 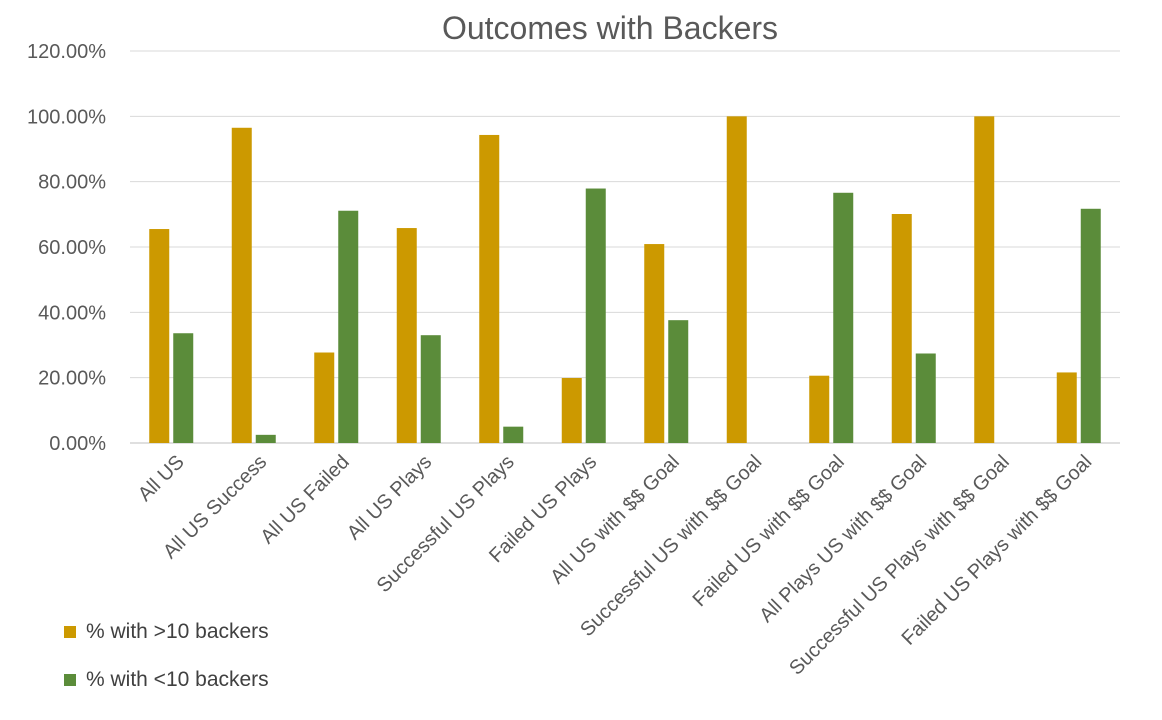 What do you see at coordinates (177, 631) in the screenshot?
I see `legend-label-over-10: % with >10 backers` at bounding box center [177, 631].